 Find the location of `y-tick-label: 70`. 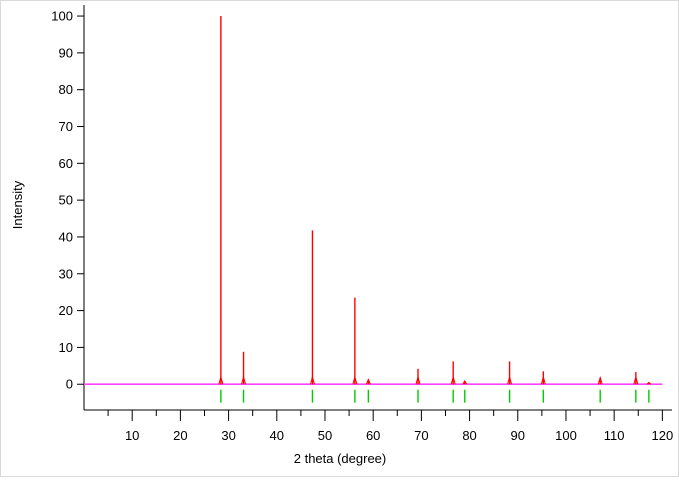

y-tick-label: 70 is located at coordinates (66, 126).